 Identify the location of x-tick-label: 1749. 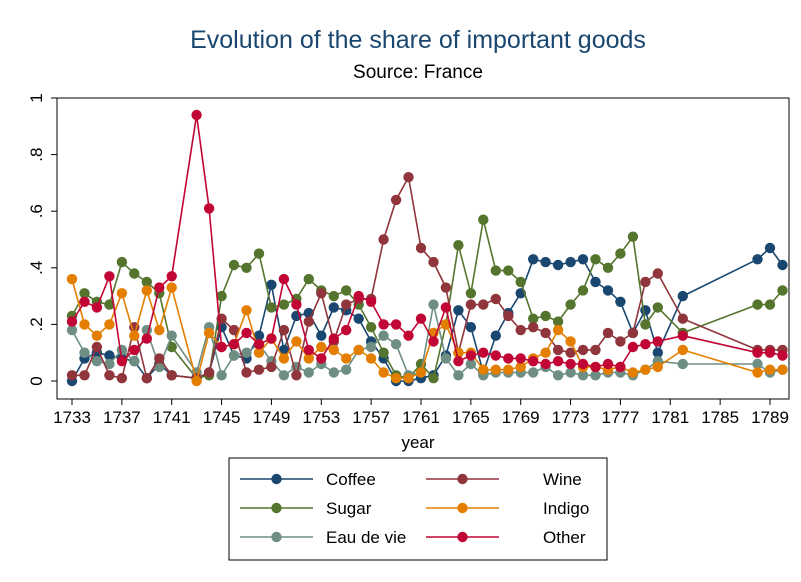
(272, 417).